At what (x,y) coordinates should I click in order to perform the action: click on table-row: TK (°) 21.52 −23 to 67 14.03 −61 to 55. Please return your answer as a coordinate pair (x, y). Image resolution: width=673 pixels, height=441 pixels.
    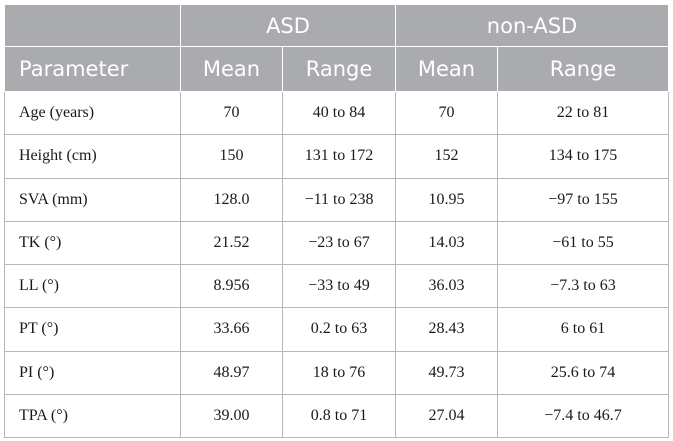
    Looking at the image, I should click on (337, 243).